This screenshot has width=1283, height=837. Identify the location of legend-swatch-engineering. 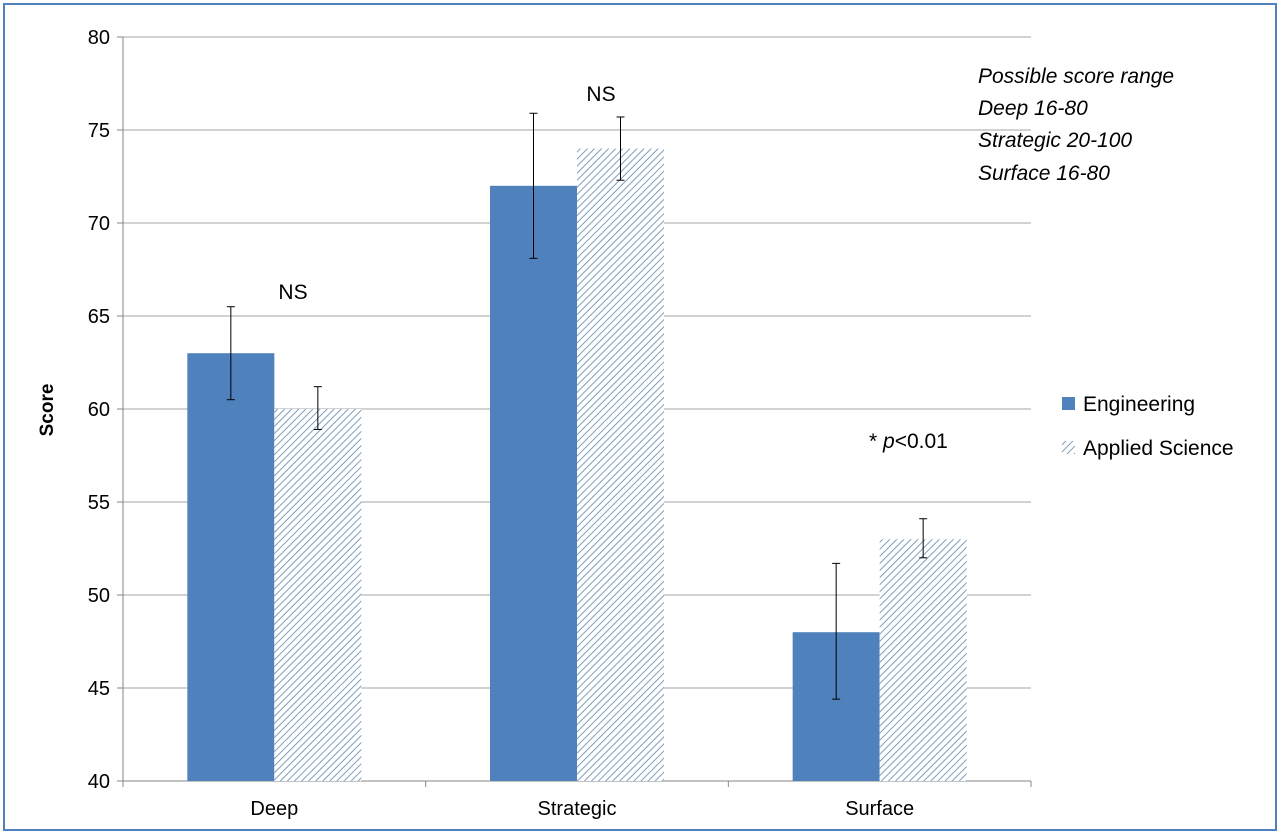
(1068, 403).